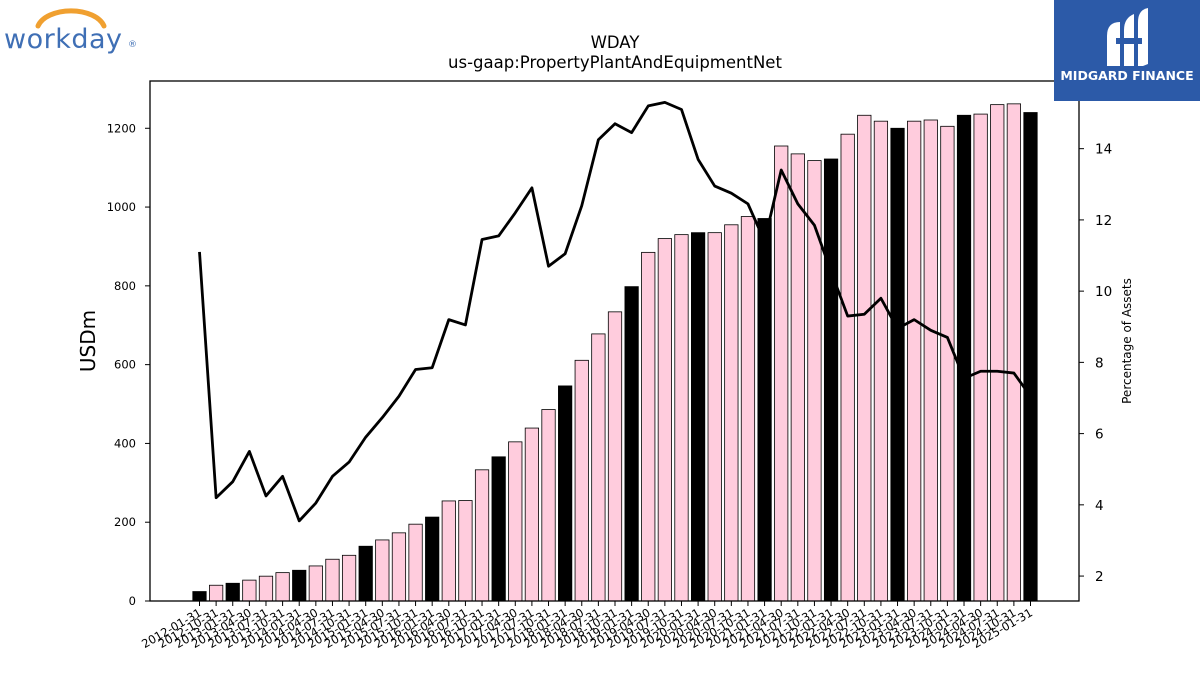  What do you see at coordinates (1127, 75) in the screenshot?
I see `publisher-logo-text: MIDGARD FINANCE` at bounding box center [1127, 75].